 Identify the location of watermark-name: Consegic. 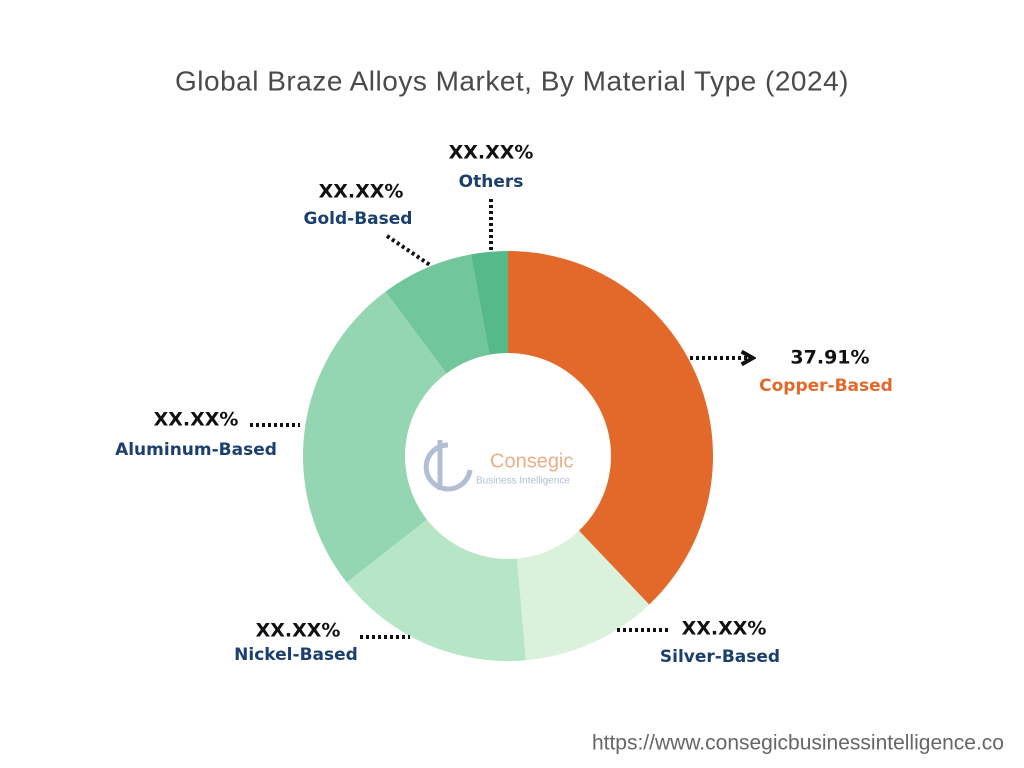
(531, 461).